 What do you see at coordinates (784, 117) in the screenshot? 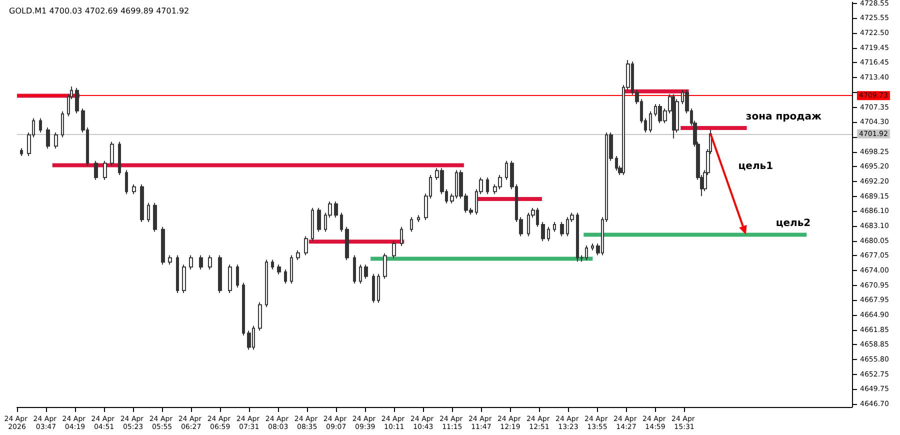
I see `annotation: зона продаж` at bounding box center [784, 117].